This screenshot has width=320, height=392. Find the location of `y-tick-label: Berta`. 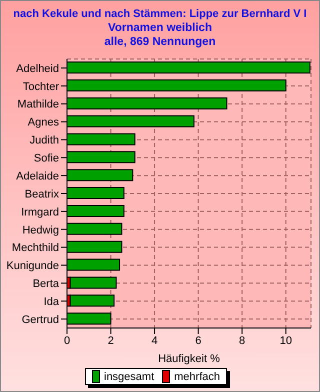

y-tick-label: Berta is located at coordinates (46, 284).